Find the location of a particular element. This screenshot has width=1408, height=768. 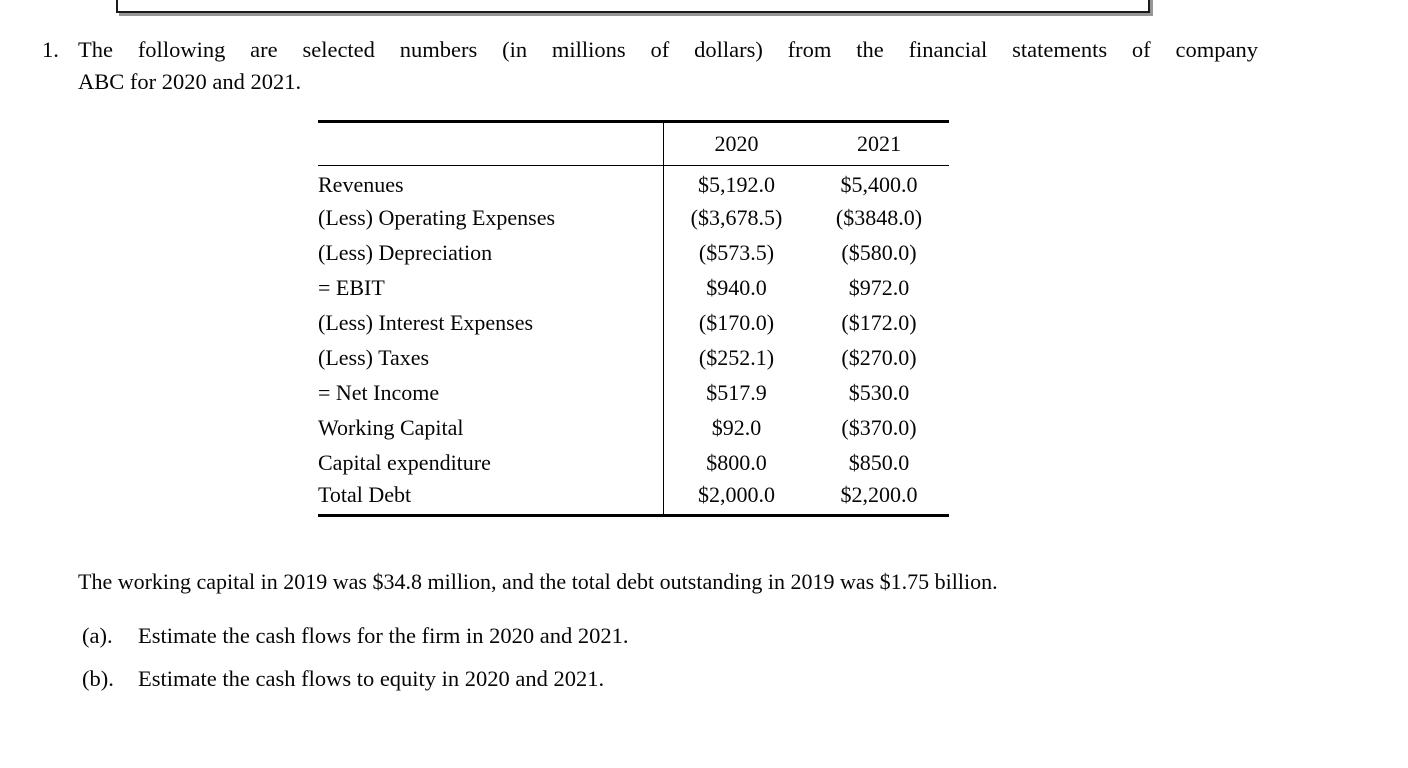

value-2020: $5,192.0 is located at coordinates (736, 184).